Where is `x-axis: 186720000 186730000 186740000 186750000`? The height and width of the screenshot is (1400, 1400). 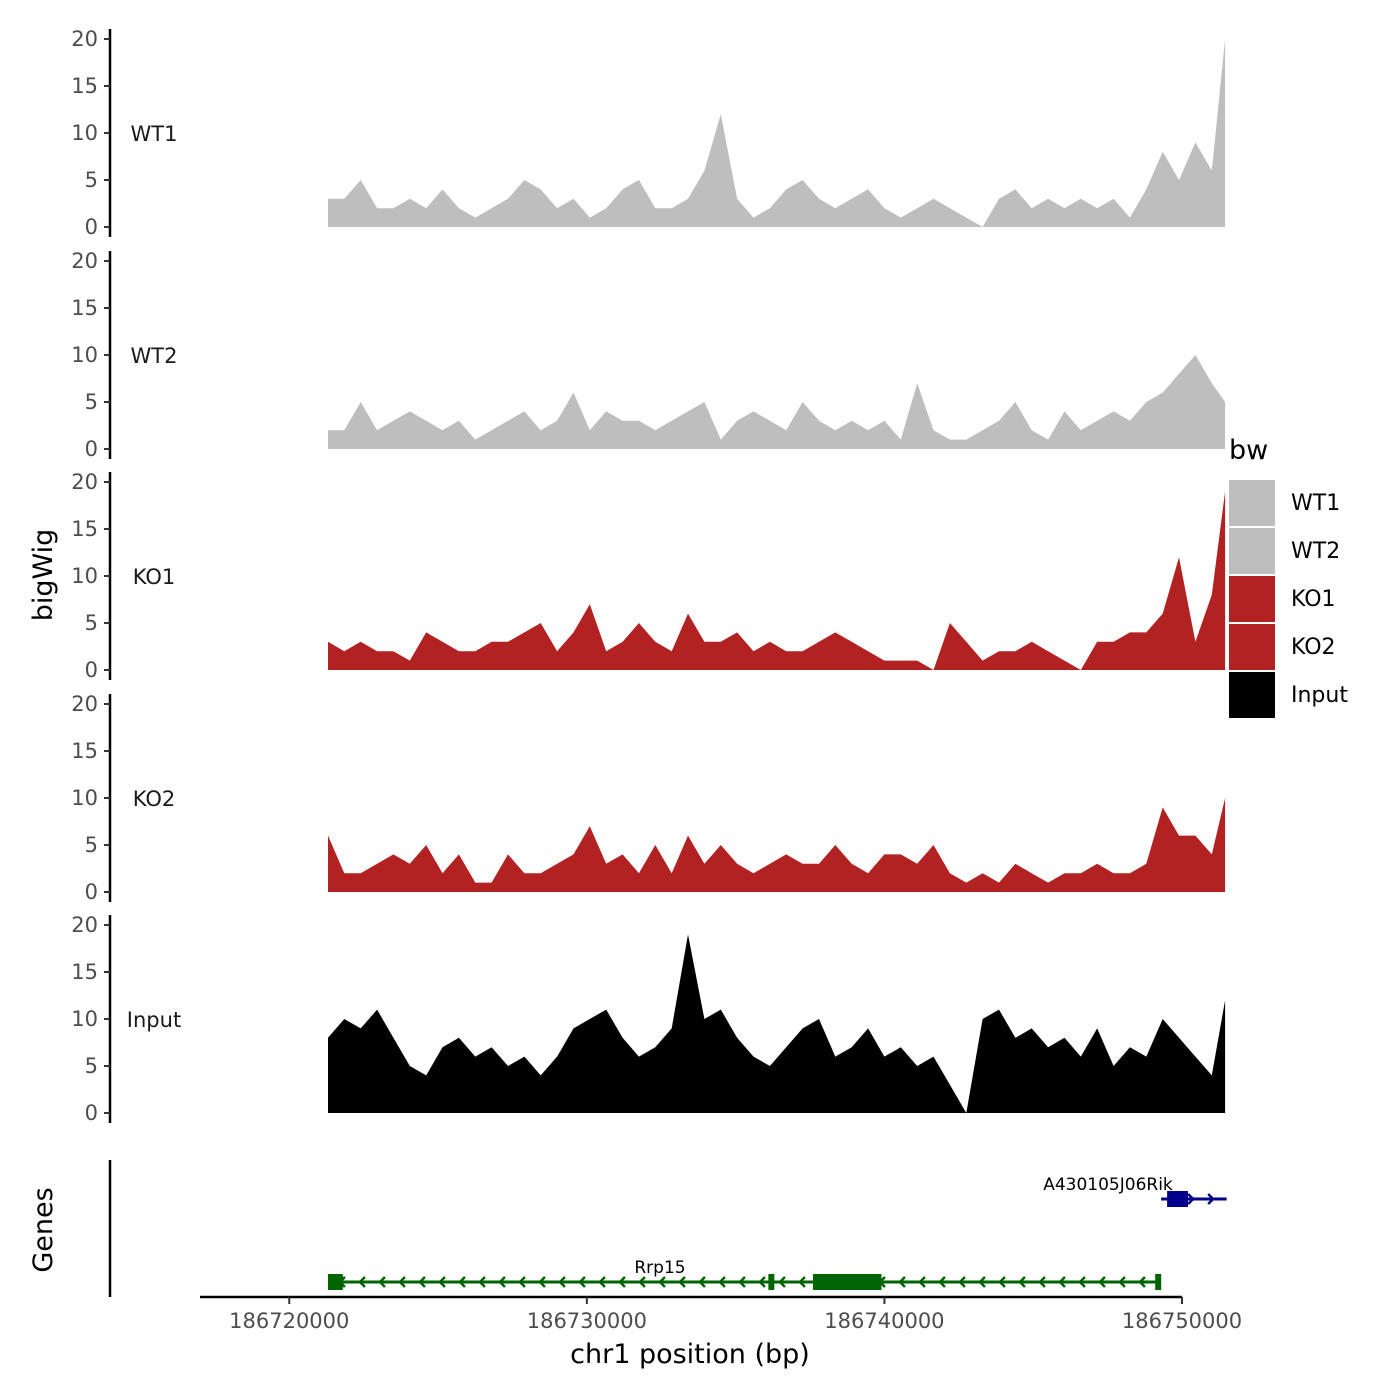
x-axis: 186720000 186730000 186740000 186750000 is located at coordinates (721, 1314).